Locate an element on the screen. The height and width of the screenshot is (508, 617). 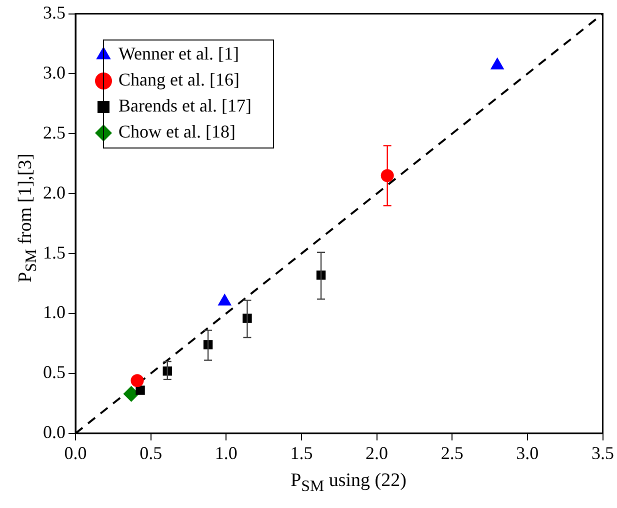
x-axis-title: P$_{SM}$ using (22) is located at coordinates (349, 483).